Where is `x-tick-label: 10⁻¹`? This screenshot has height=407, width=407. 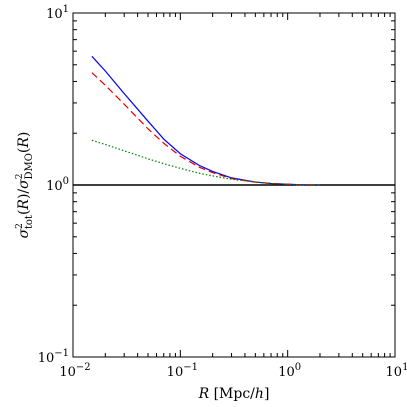
x-tick-label: 10⁻¹ is located at coordinates (182, 371).